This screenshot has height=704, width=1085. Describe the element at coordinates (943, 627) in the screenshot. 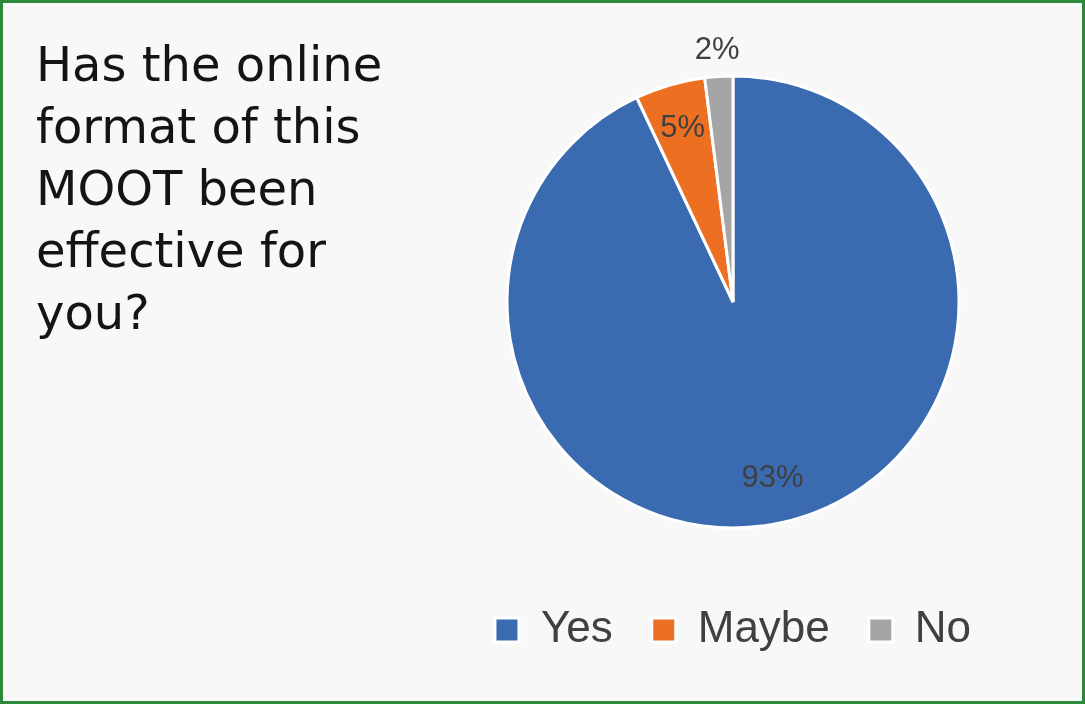

I see `legend-label: No` at that location.